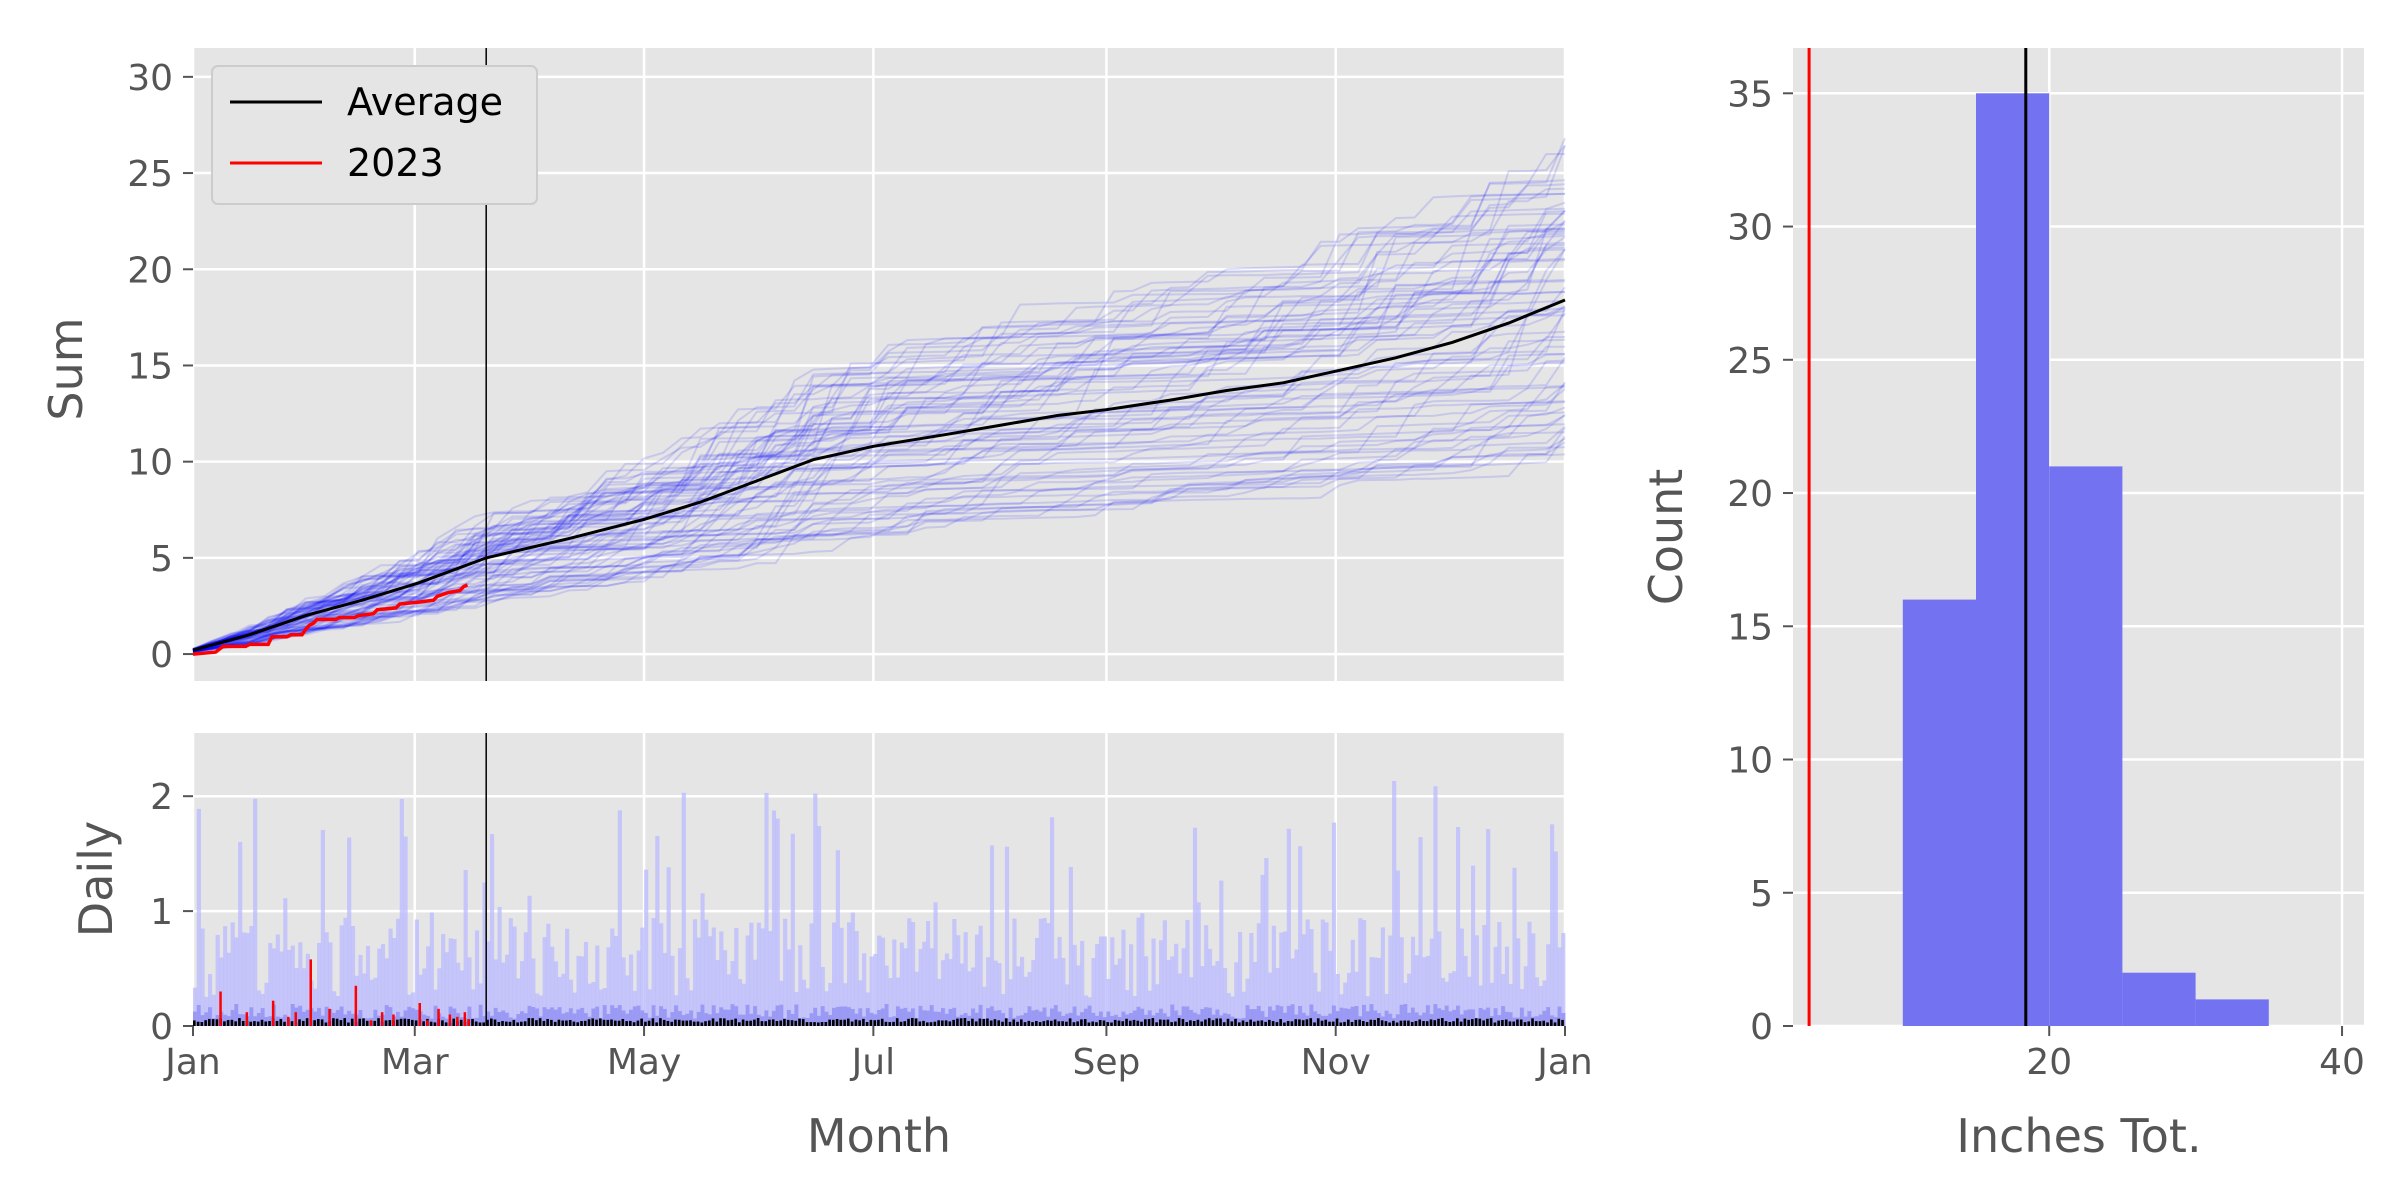 This screenshot has width=2400, height=1200. What do you see at coordinates (1761, 1027) in the screenshot?
I see `histogram-y-tick-label: 0` at bounding box center [1761, 1027].